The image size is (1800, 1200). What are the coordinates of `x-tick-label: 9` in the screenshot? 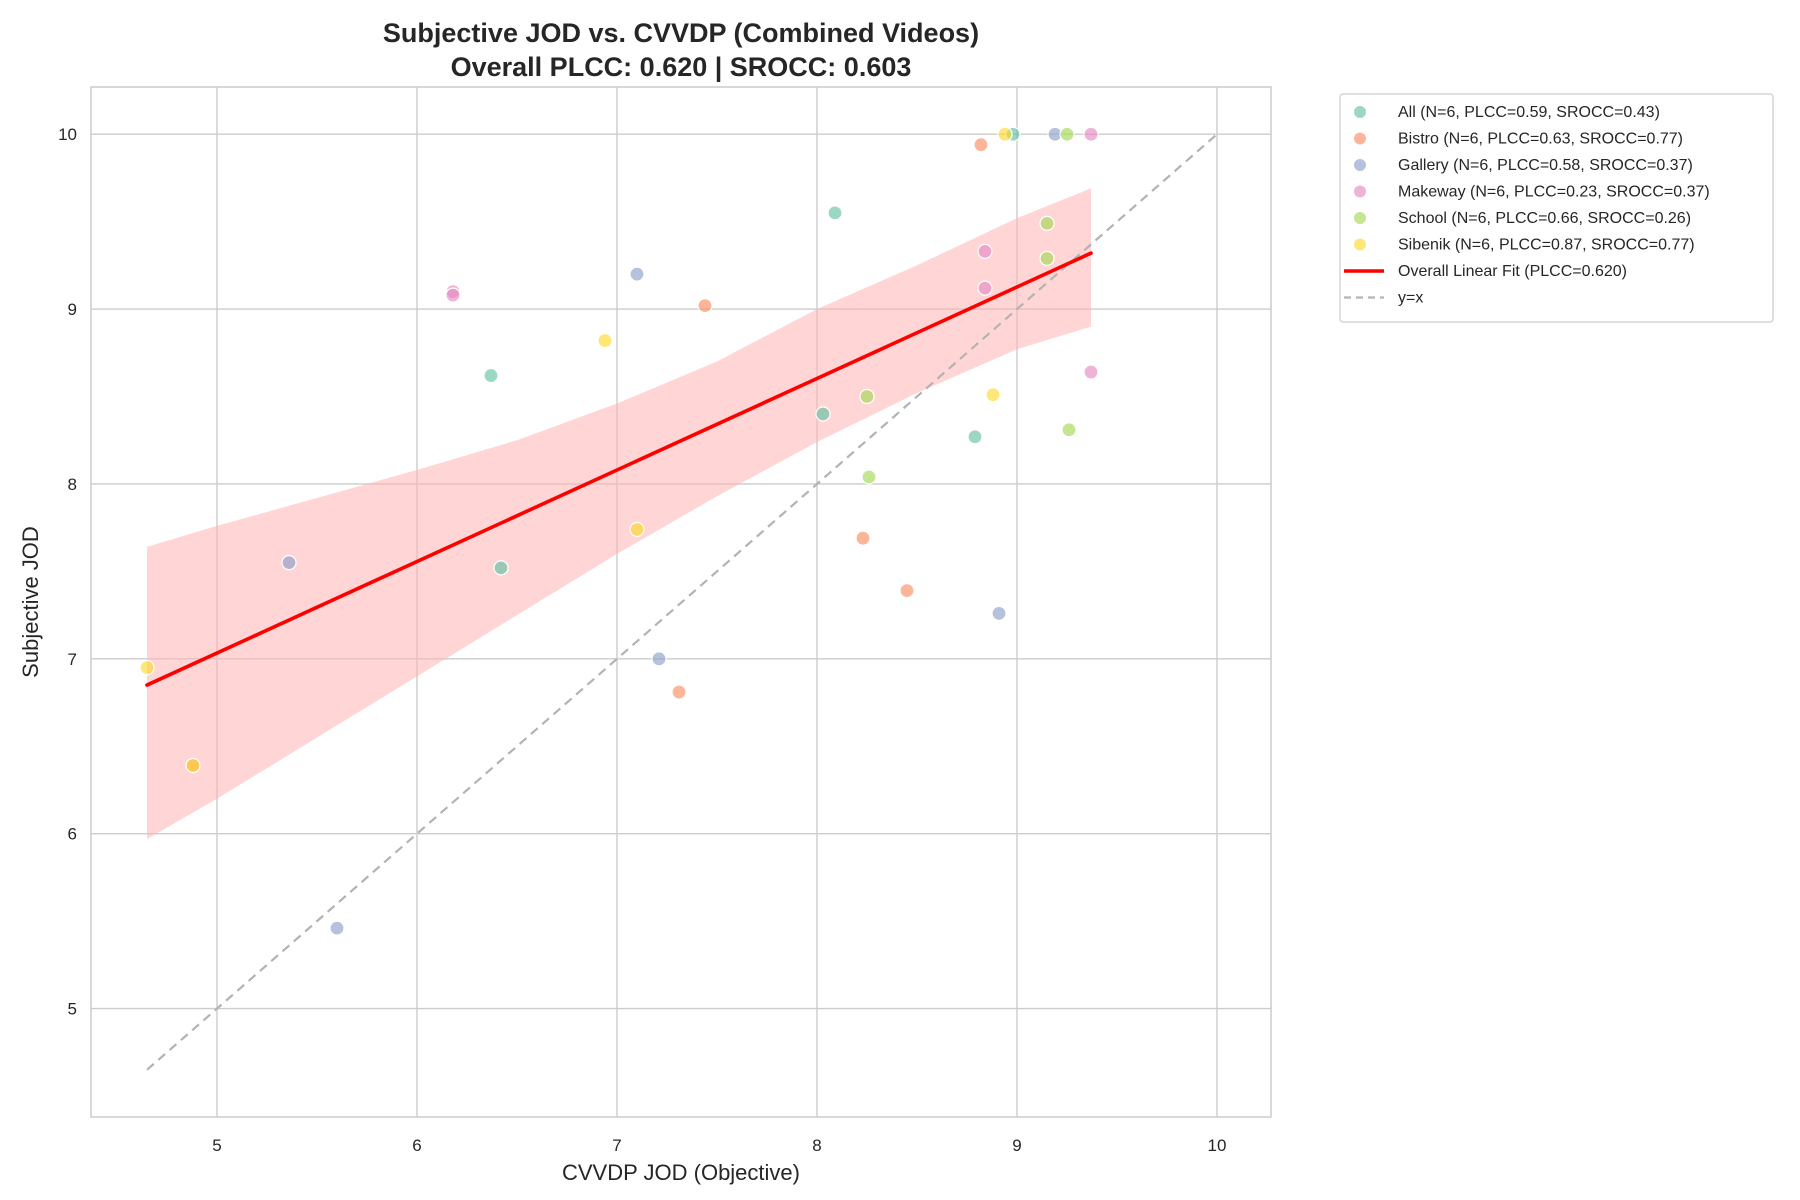 It's located at (1016, 1145).